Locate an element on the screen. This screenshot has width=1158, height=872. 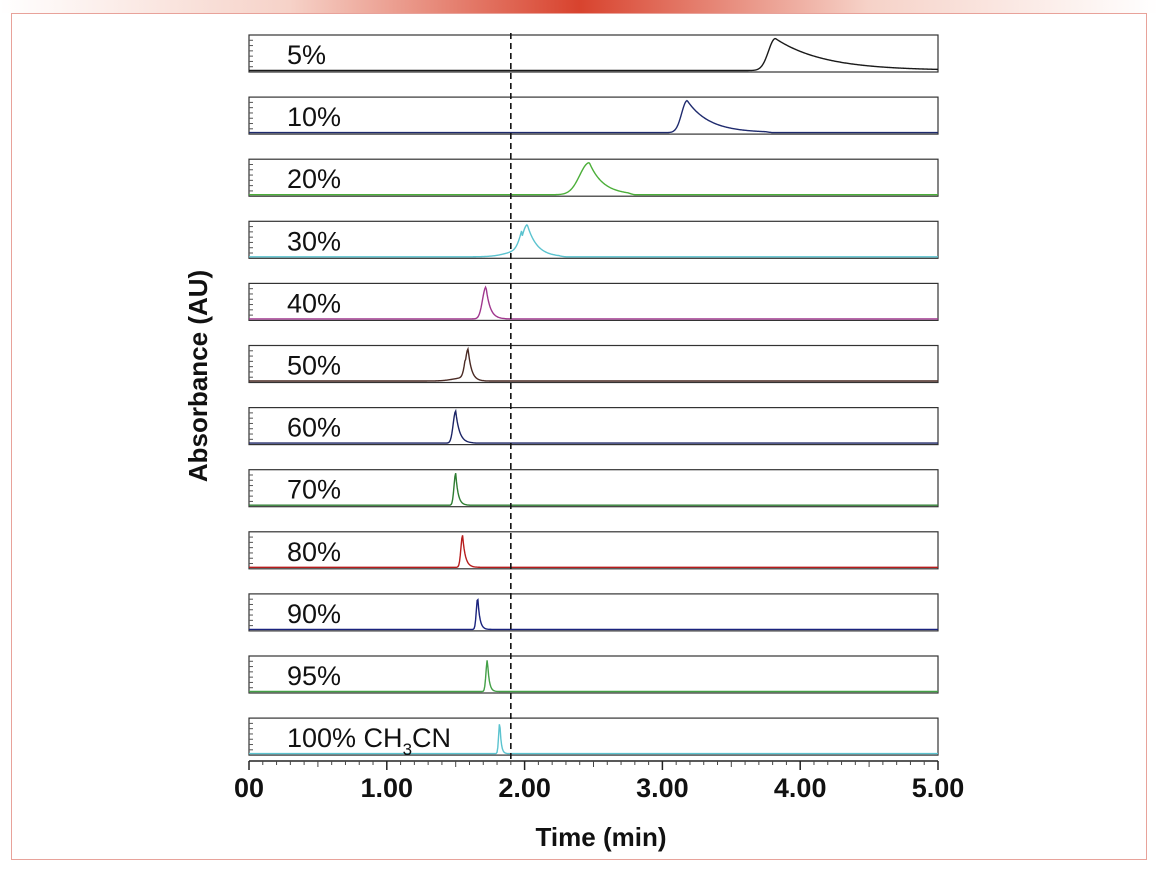
series-label: 80% is located at coordinates (314, 552).